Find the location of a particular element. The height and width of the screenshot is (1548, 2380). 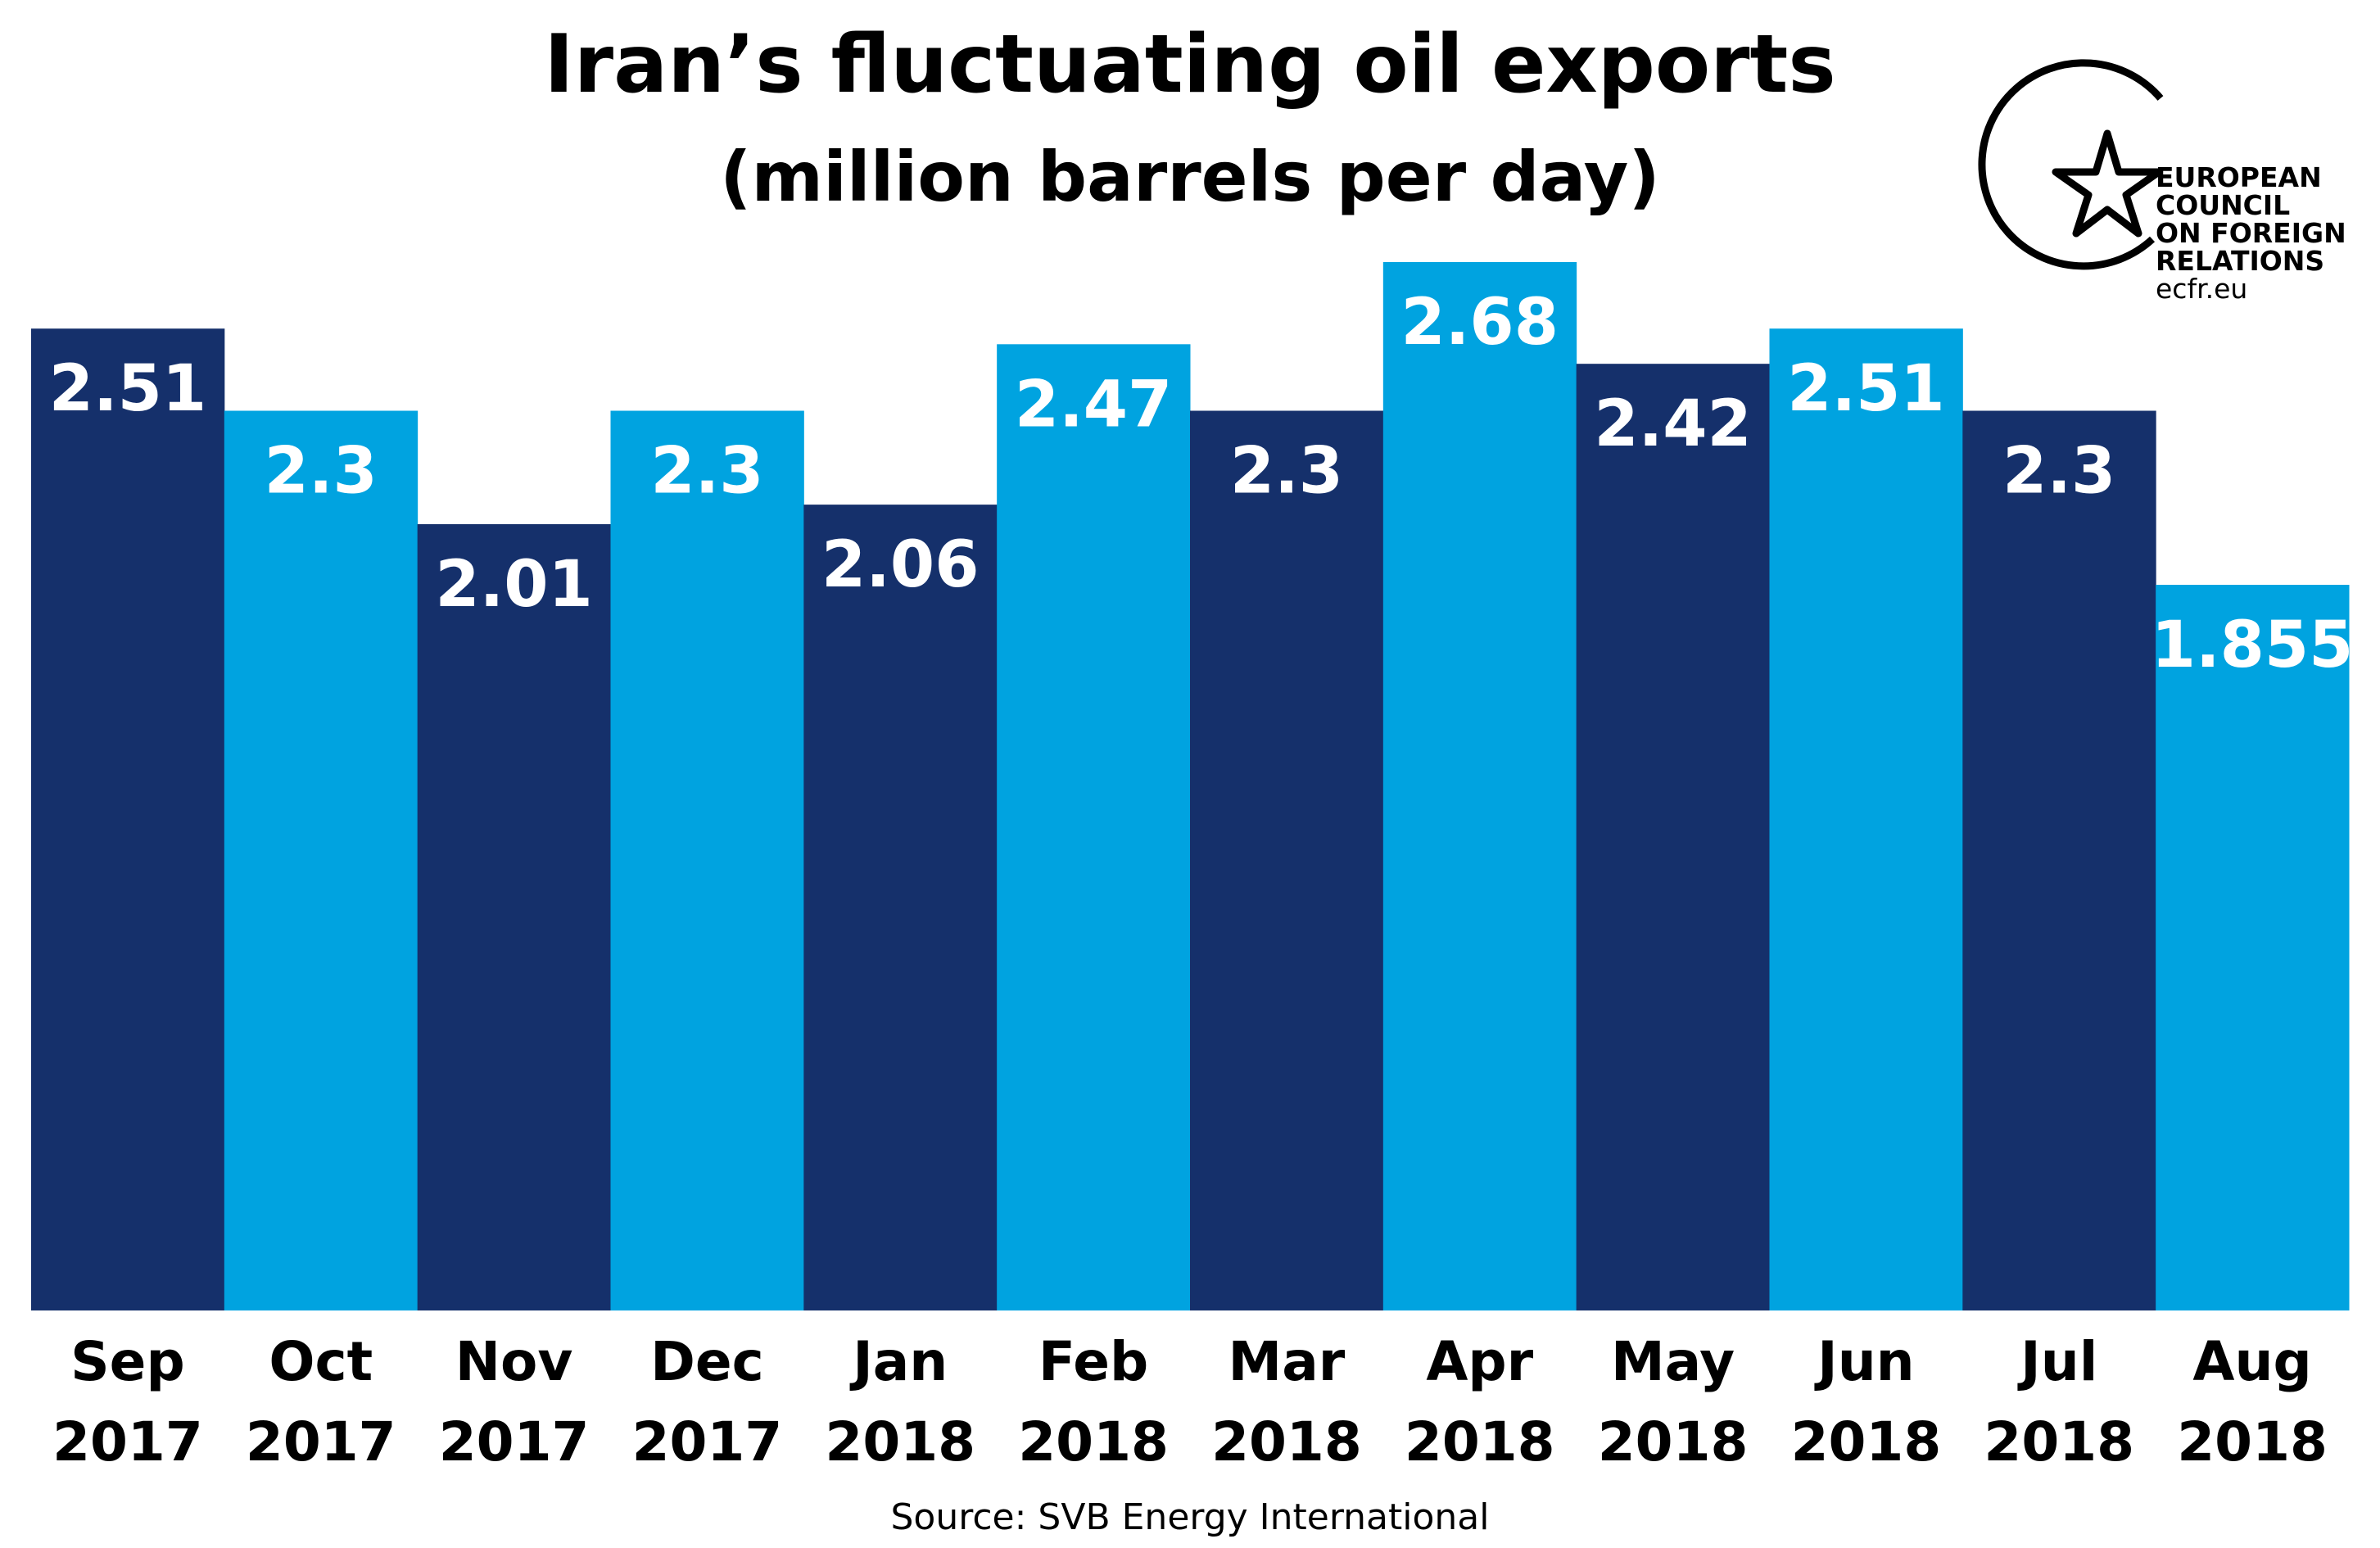

chart-subtitle: (million barrels per day) is located at coordinates (1190, 177).